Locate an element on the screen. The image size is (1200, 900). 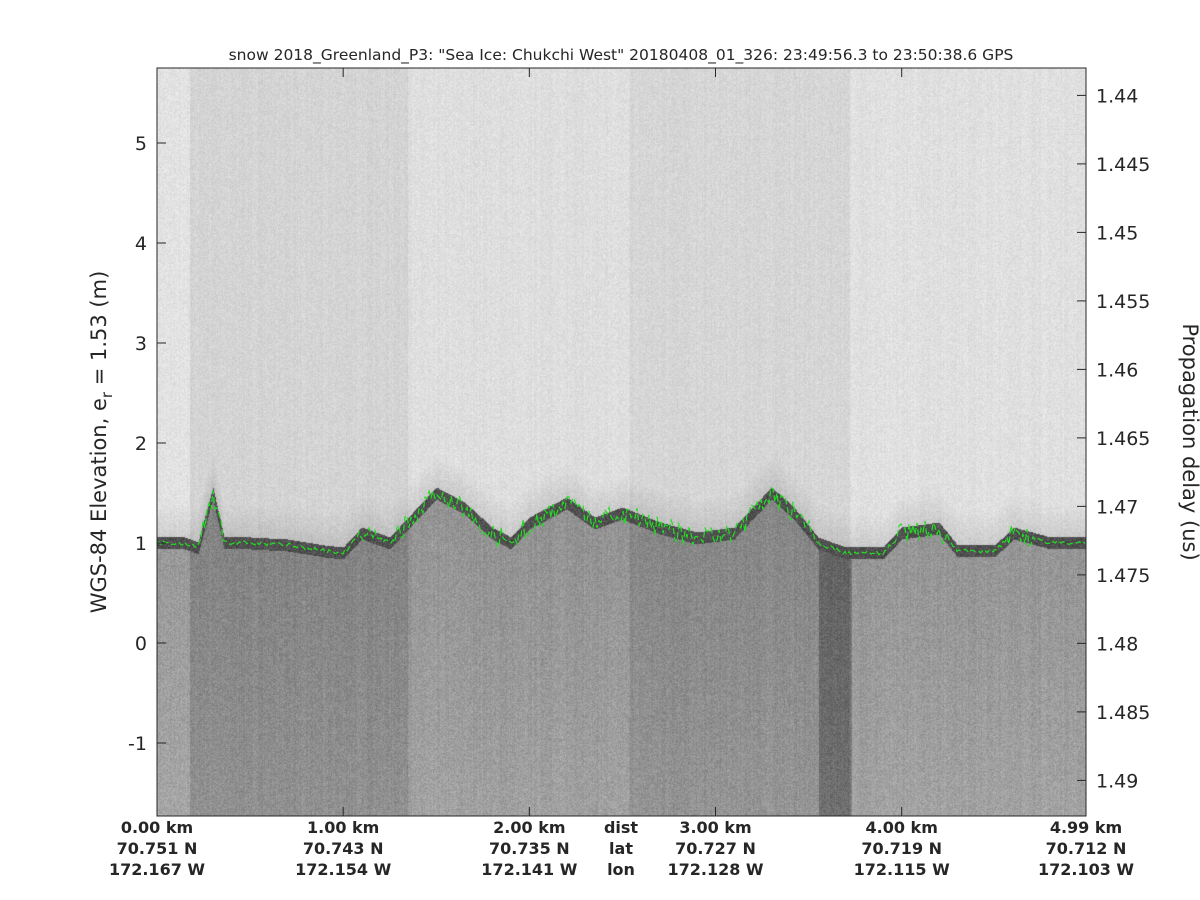
surface-line is located at coordinates (621, 521).